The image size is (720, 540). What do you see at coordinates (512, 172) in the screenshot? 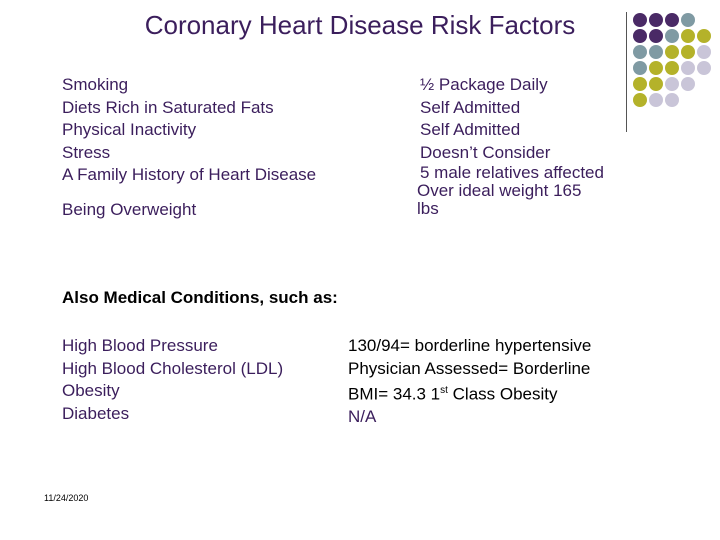
I see `risk-value-item: 5 male relatives affected` at bounding box center [512, 172].